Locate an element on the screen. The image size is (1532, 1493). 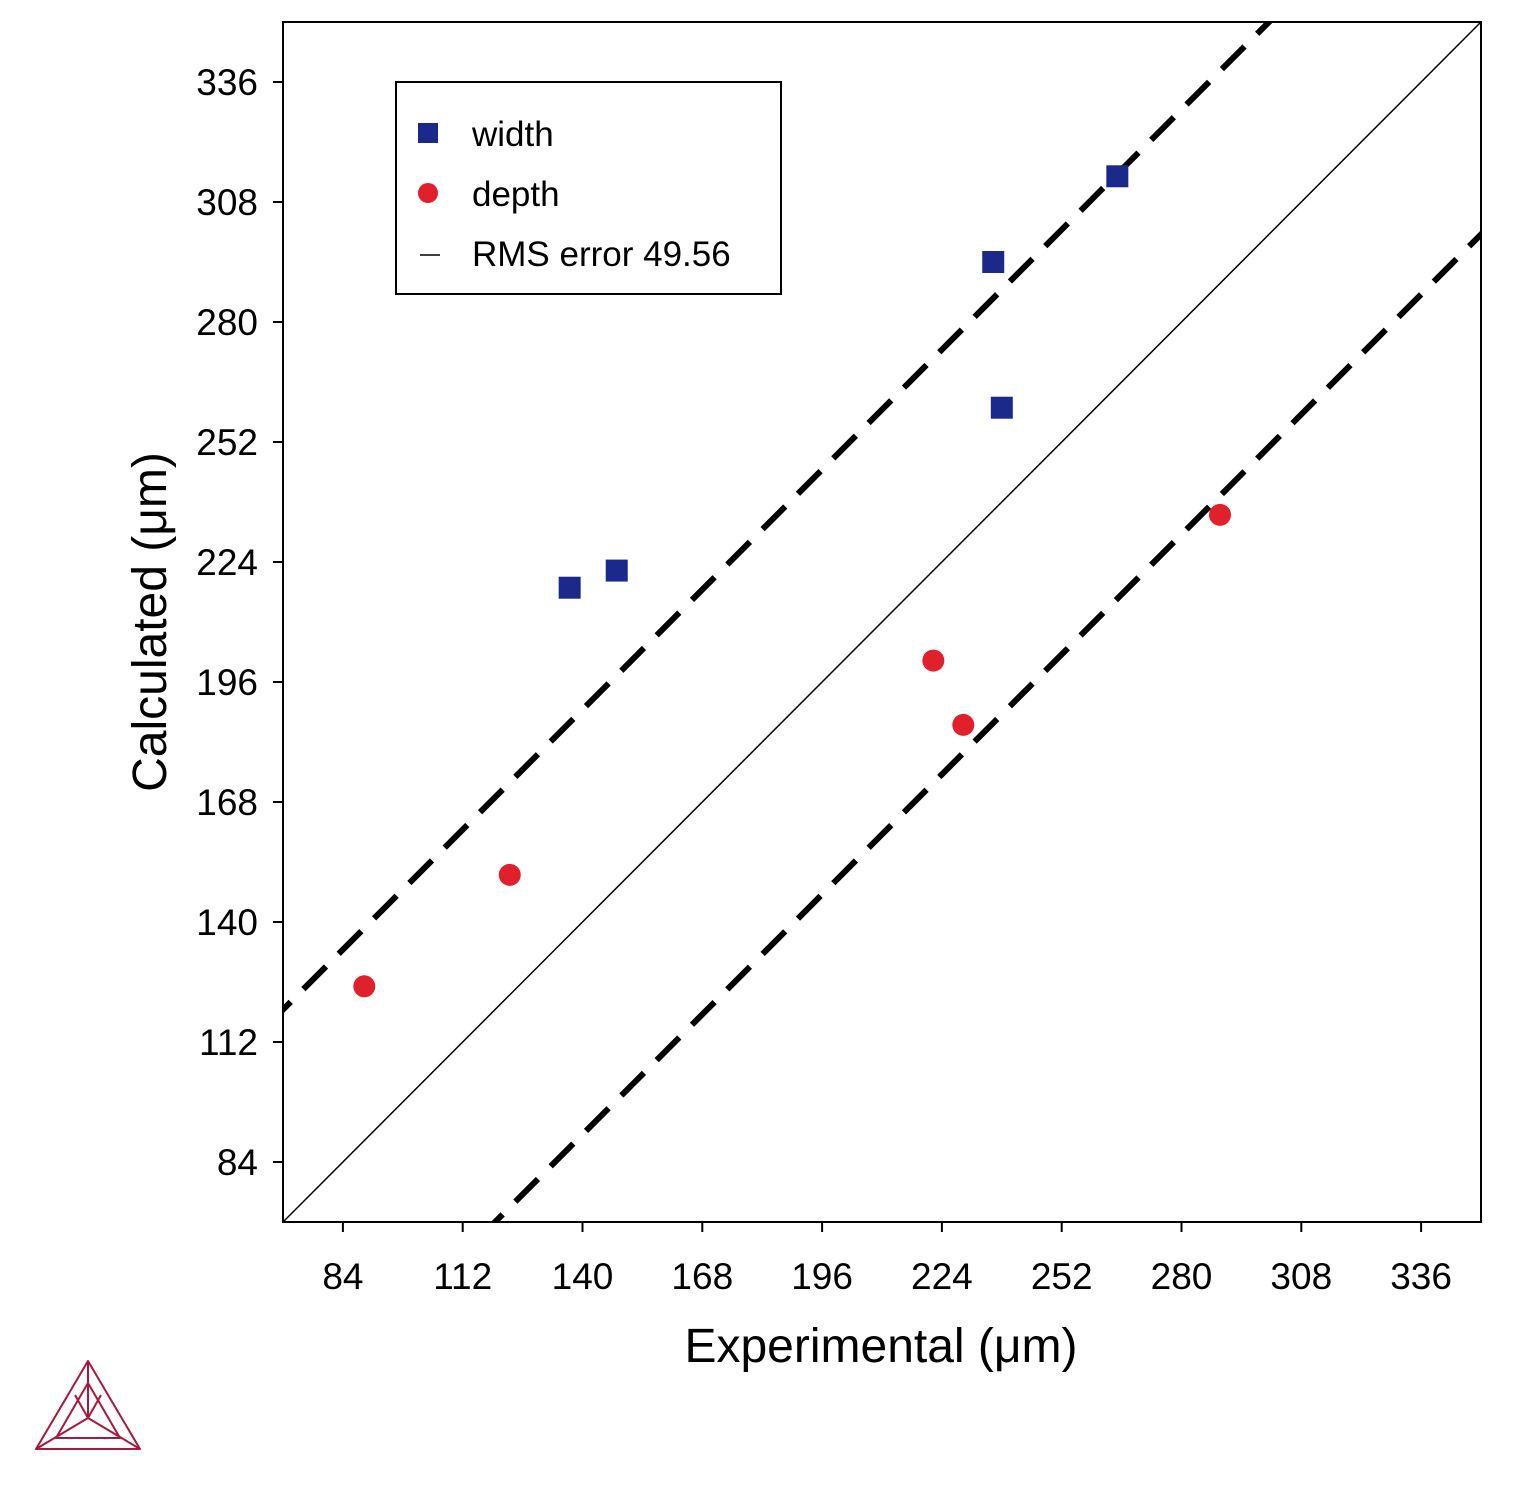
x-tick-label: 112 is located at coordinates (462, 1276).